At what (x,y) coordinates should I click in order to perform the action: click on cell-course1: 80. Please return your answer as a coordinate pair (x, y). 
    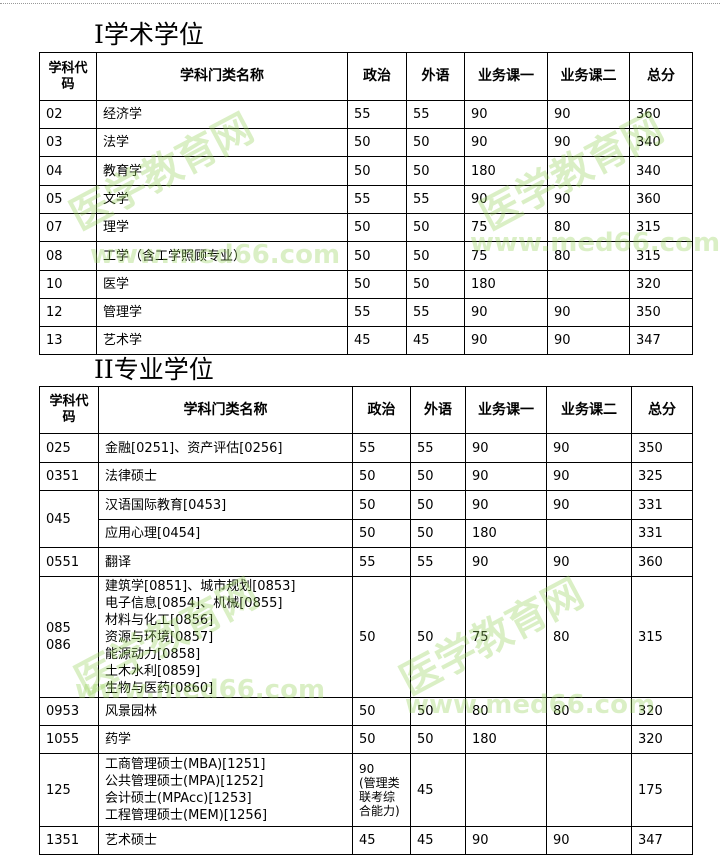
    Looking at the image, I should click on (506, 711).